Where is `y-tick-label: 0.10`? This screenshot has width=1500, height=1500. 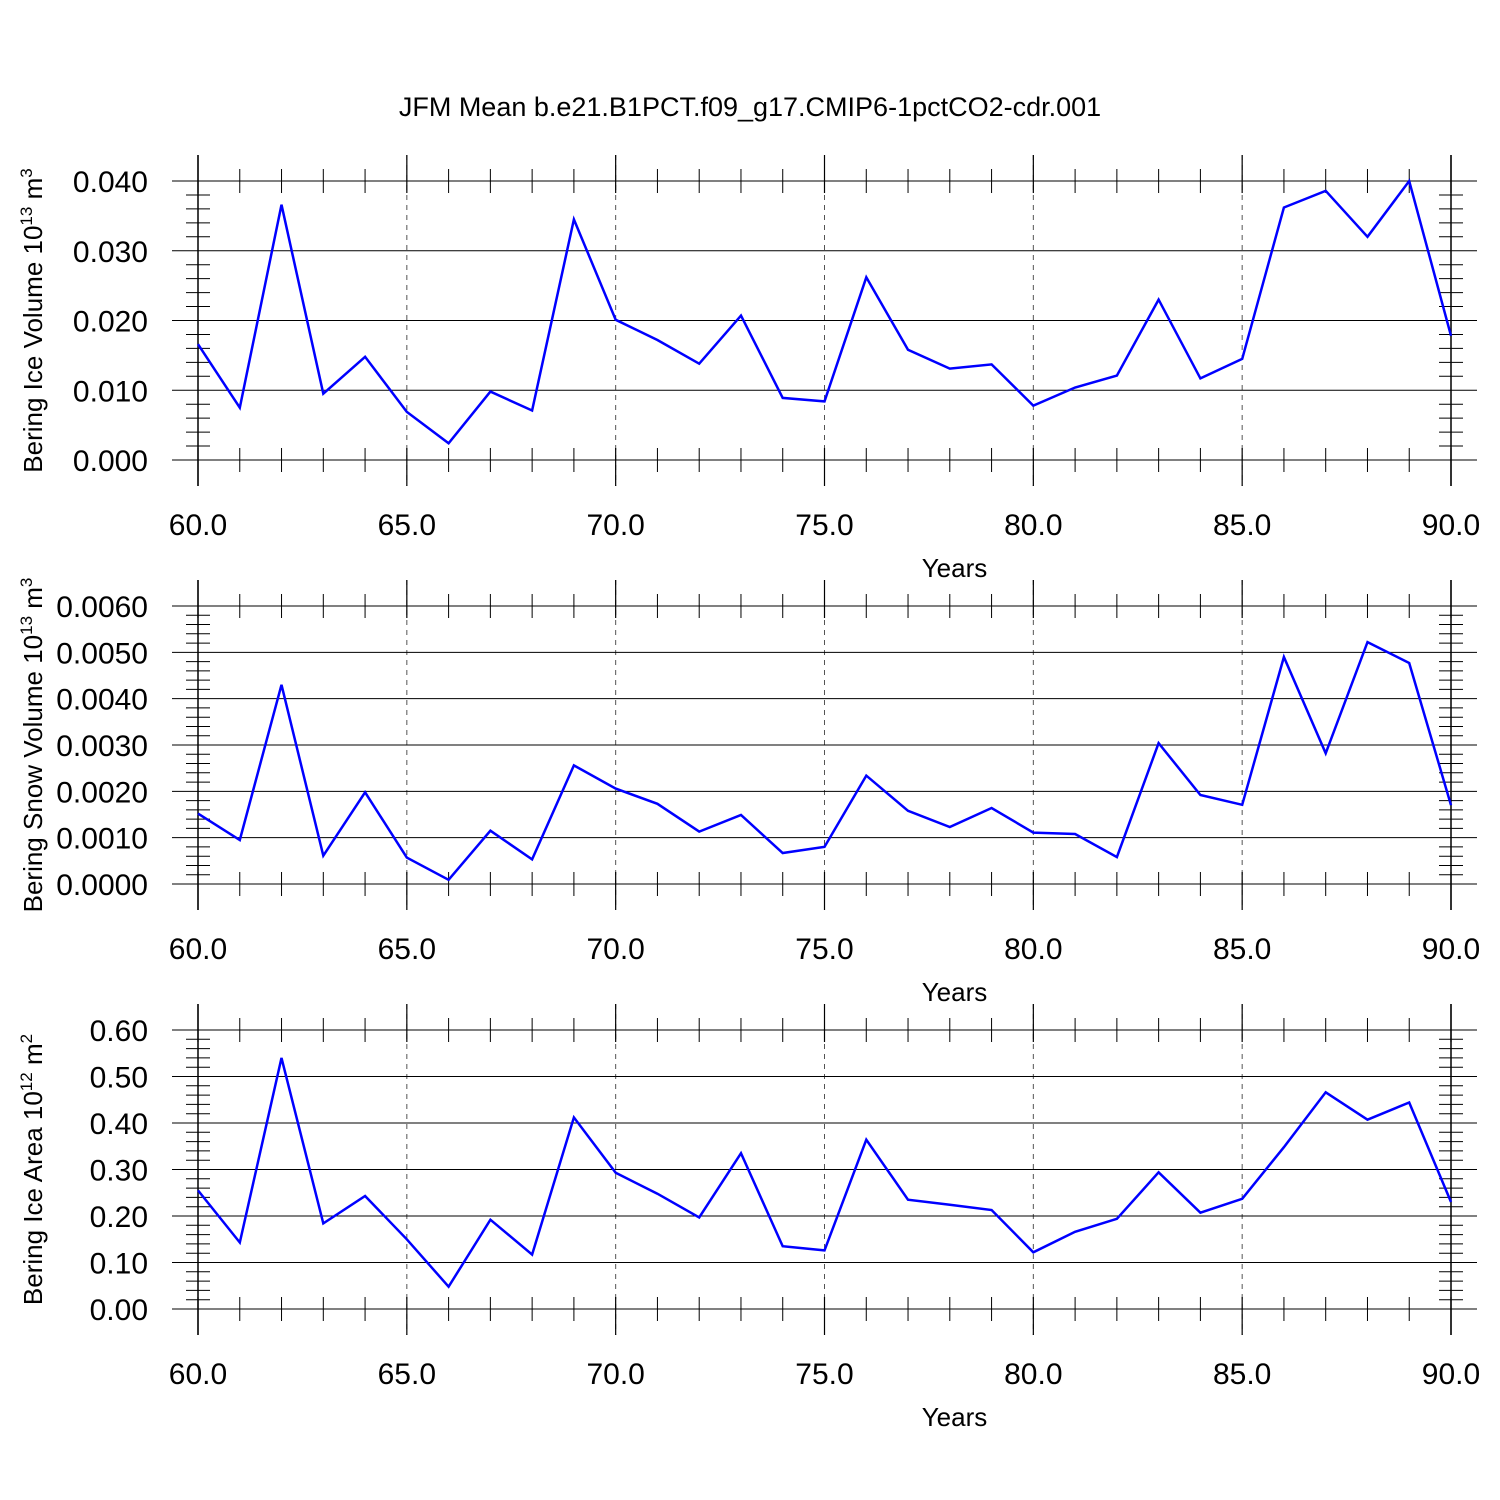
y-tick-label: 0.10 is located at coordinates (119, 1264).